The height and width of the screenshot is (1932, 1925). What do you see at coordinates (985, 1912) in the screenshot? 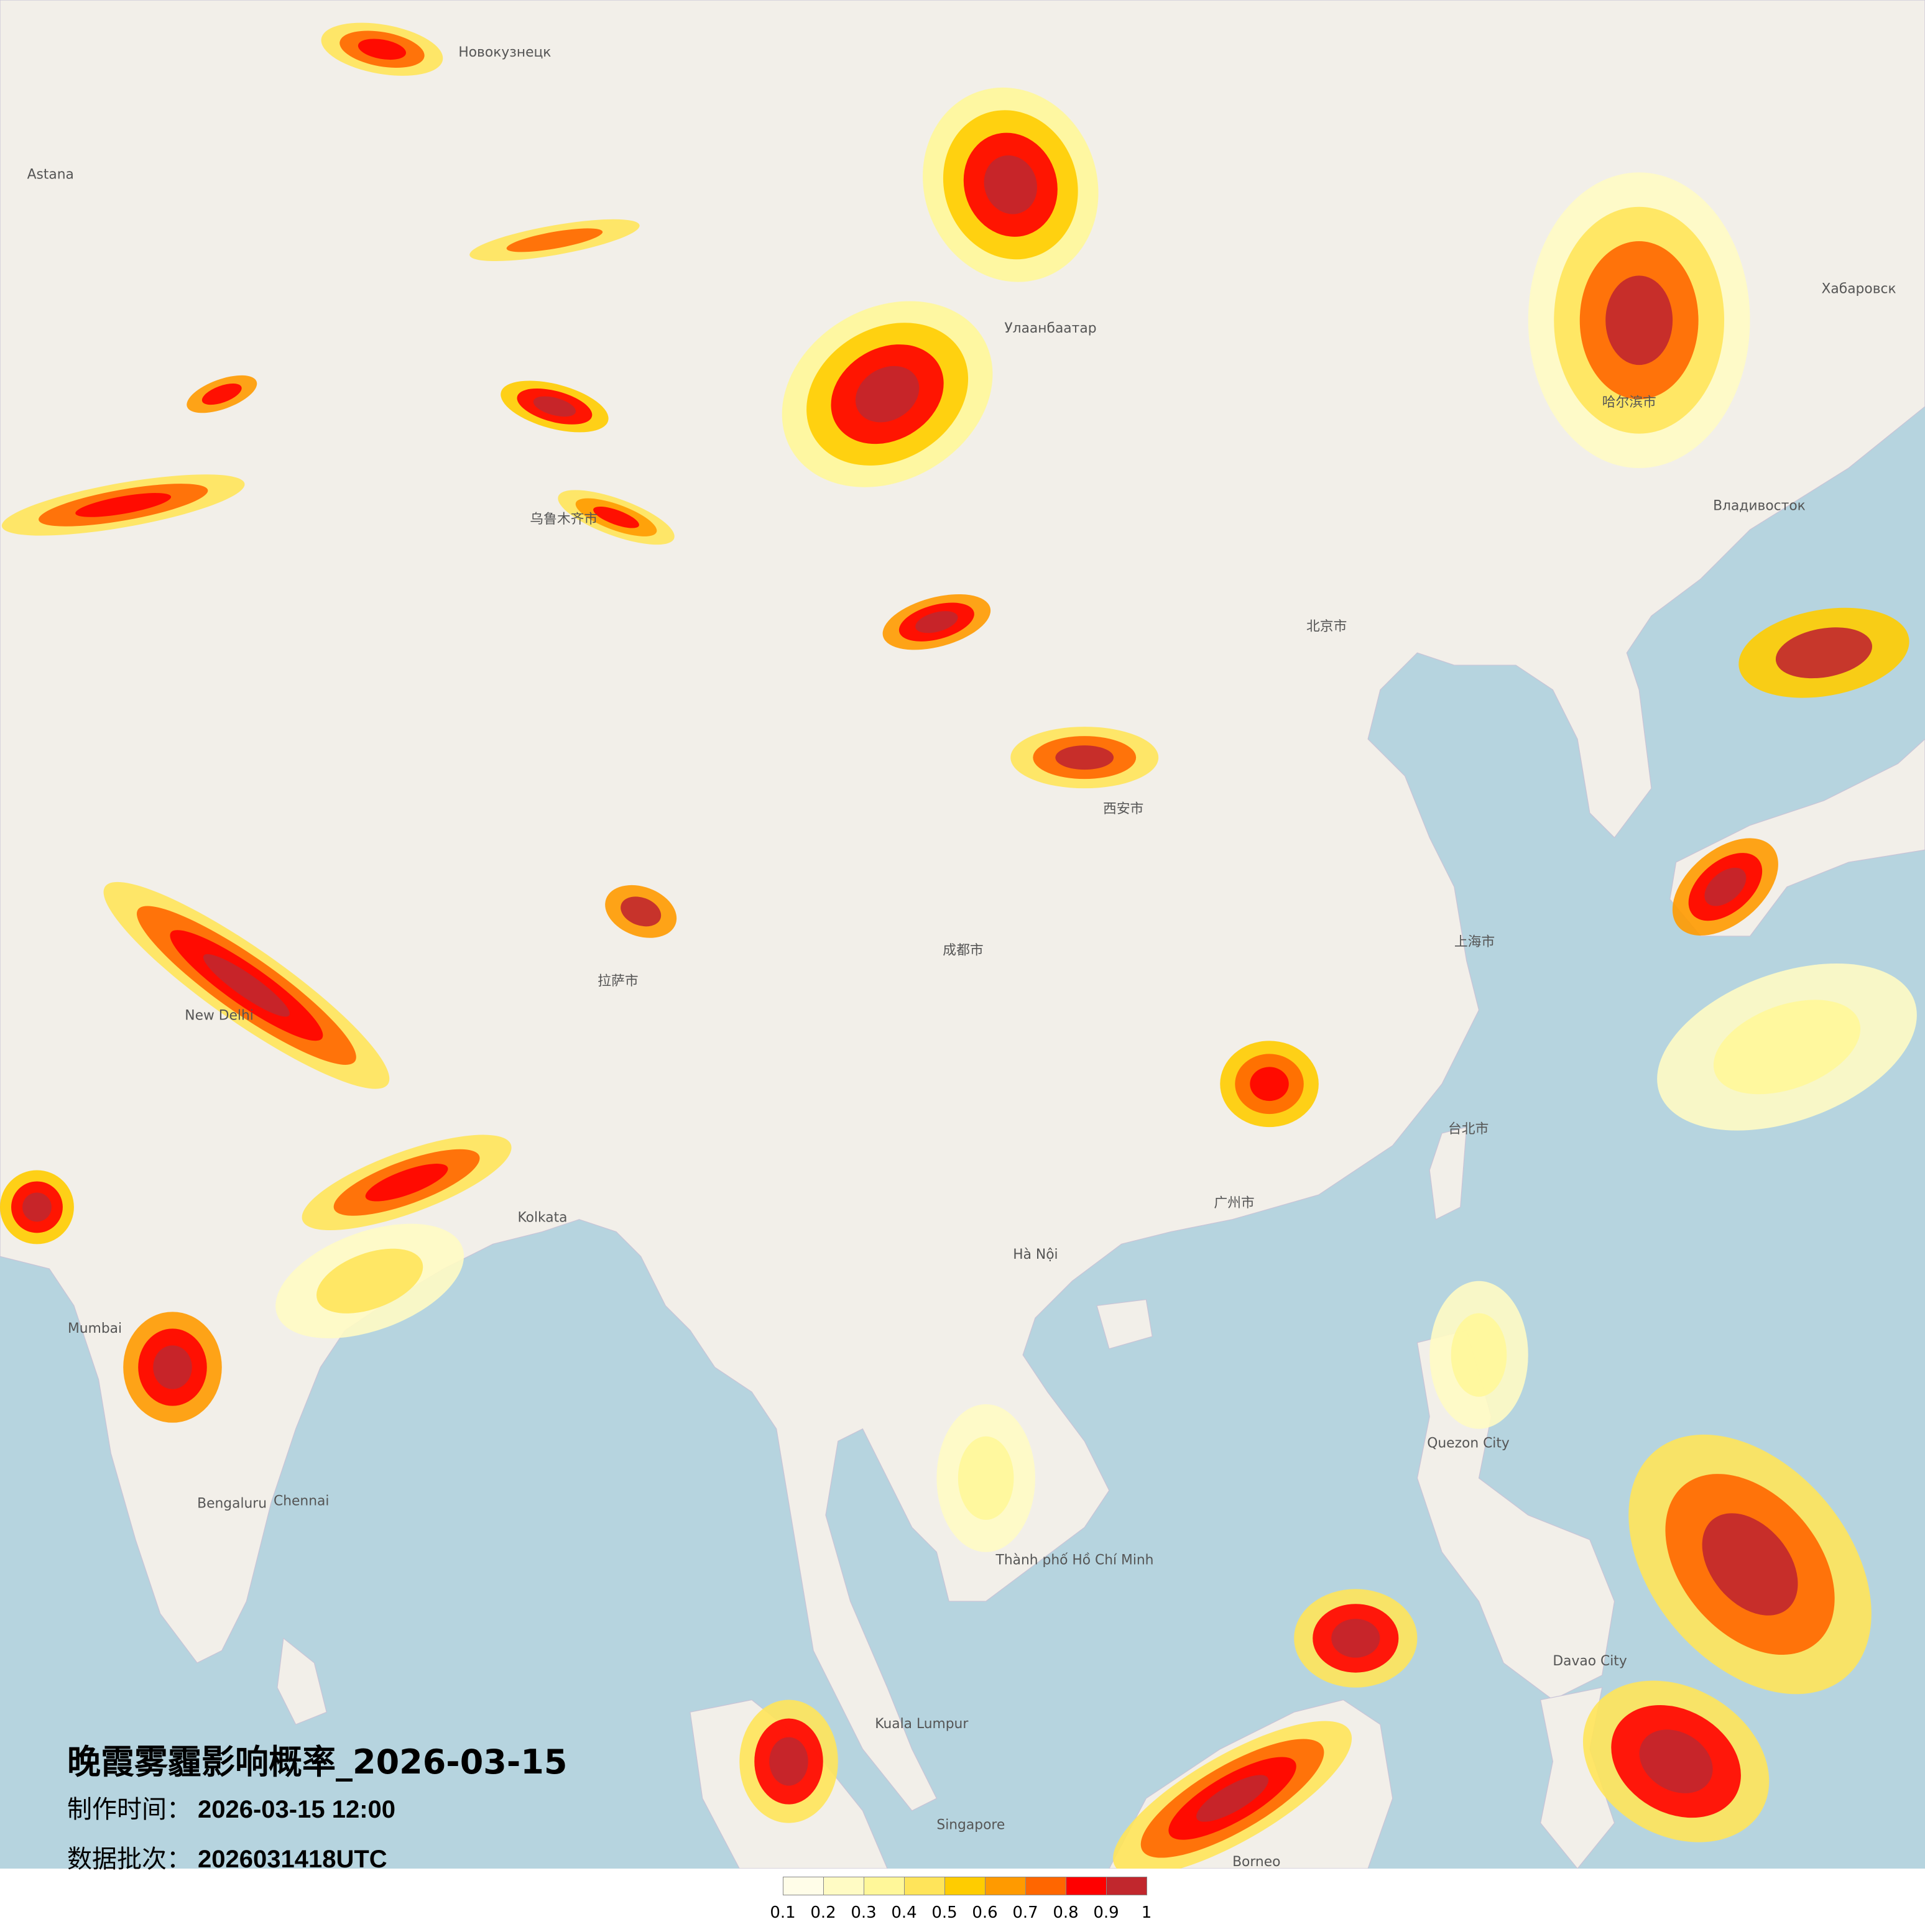
I see `legend-tick: 0.6` at bounding box center [985, 1912].